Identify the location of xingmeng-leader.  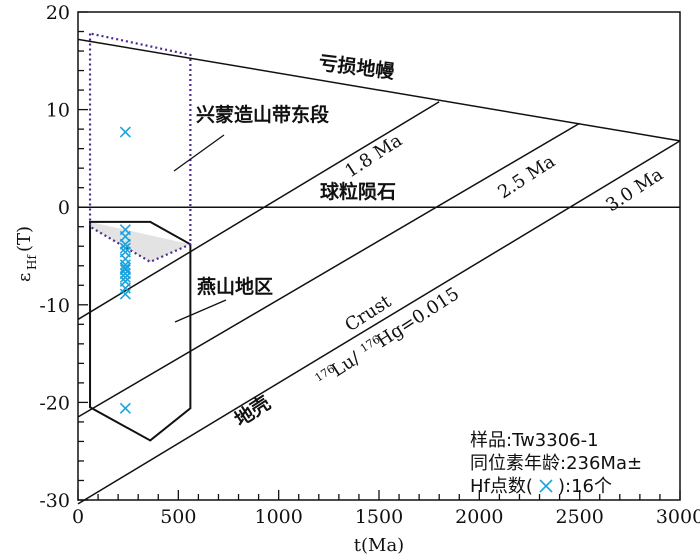
(199, 153).